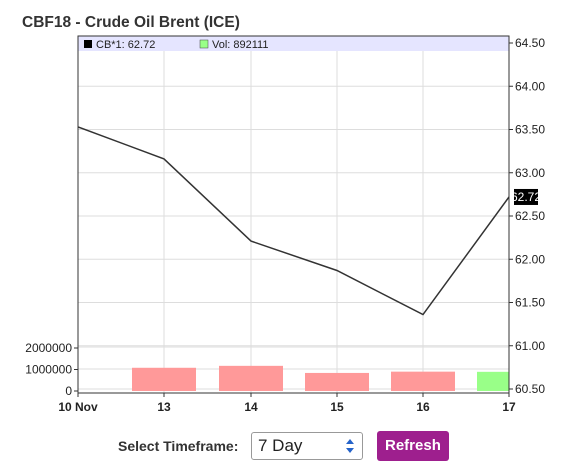  Describe the element at coordinates (350, 446) in the screenshot. I see `select-arrows-icon` at that location.